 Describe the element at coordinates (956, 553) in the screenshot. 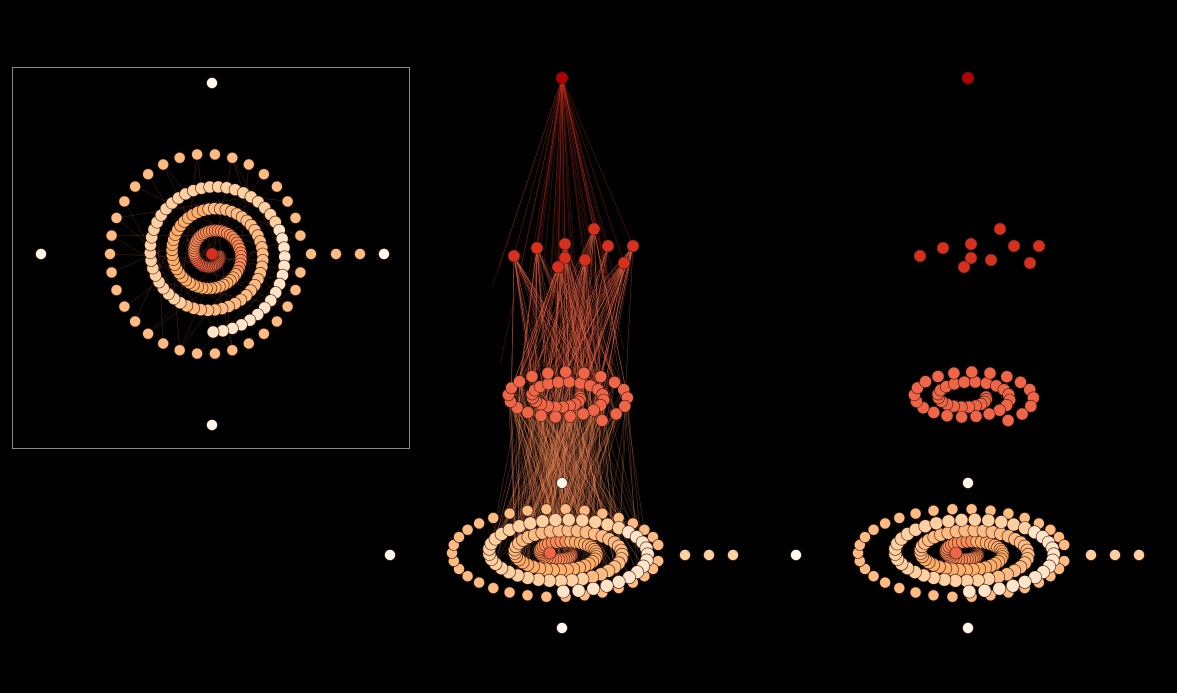

I see `layered-plain-bottom-center-node` at that location.